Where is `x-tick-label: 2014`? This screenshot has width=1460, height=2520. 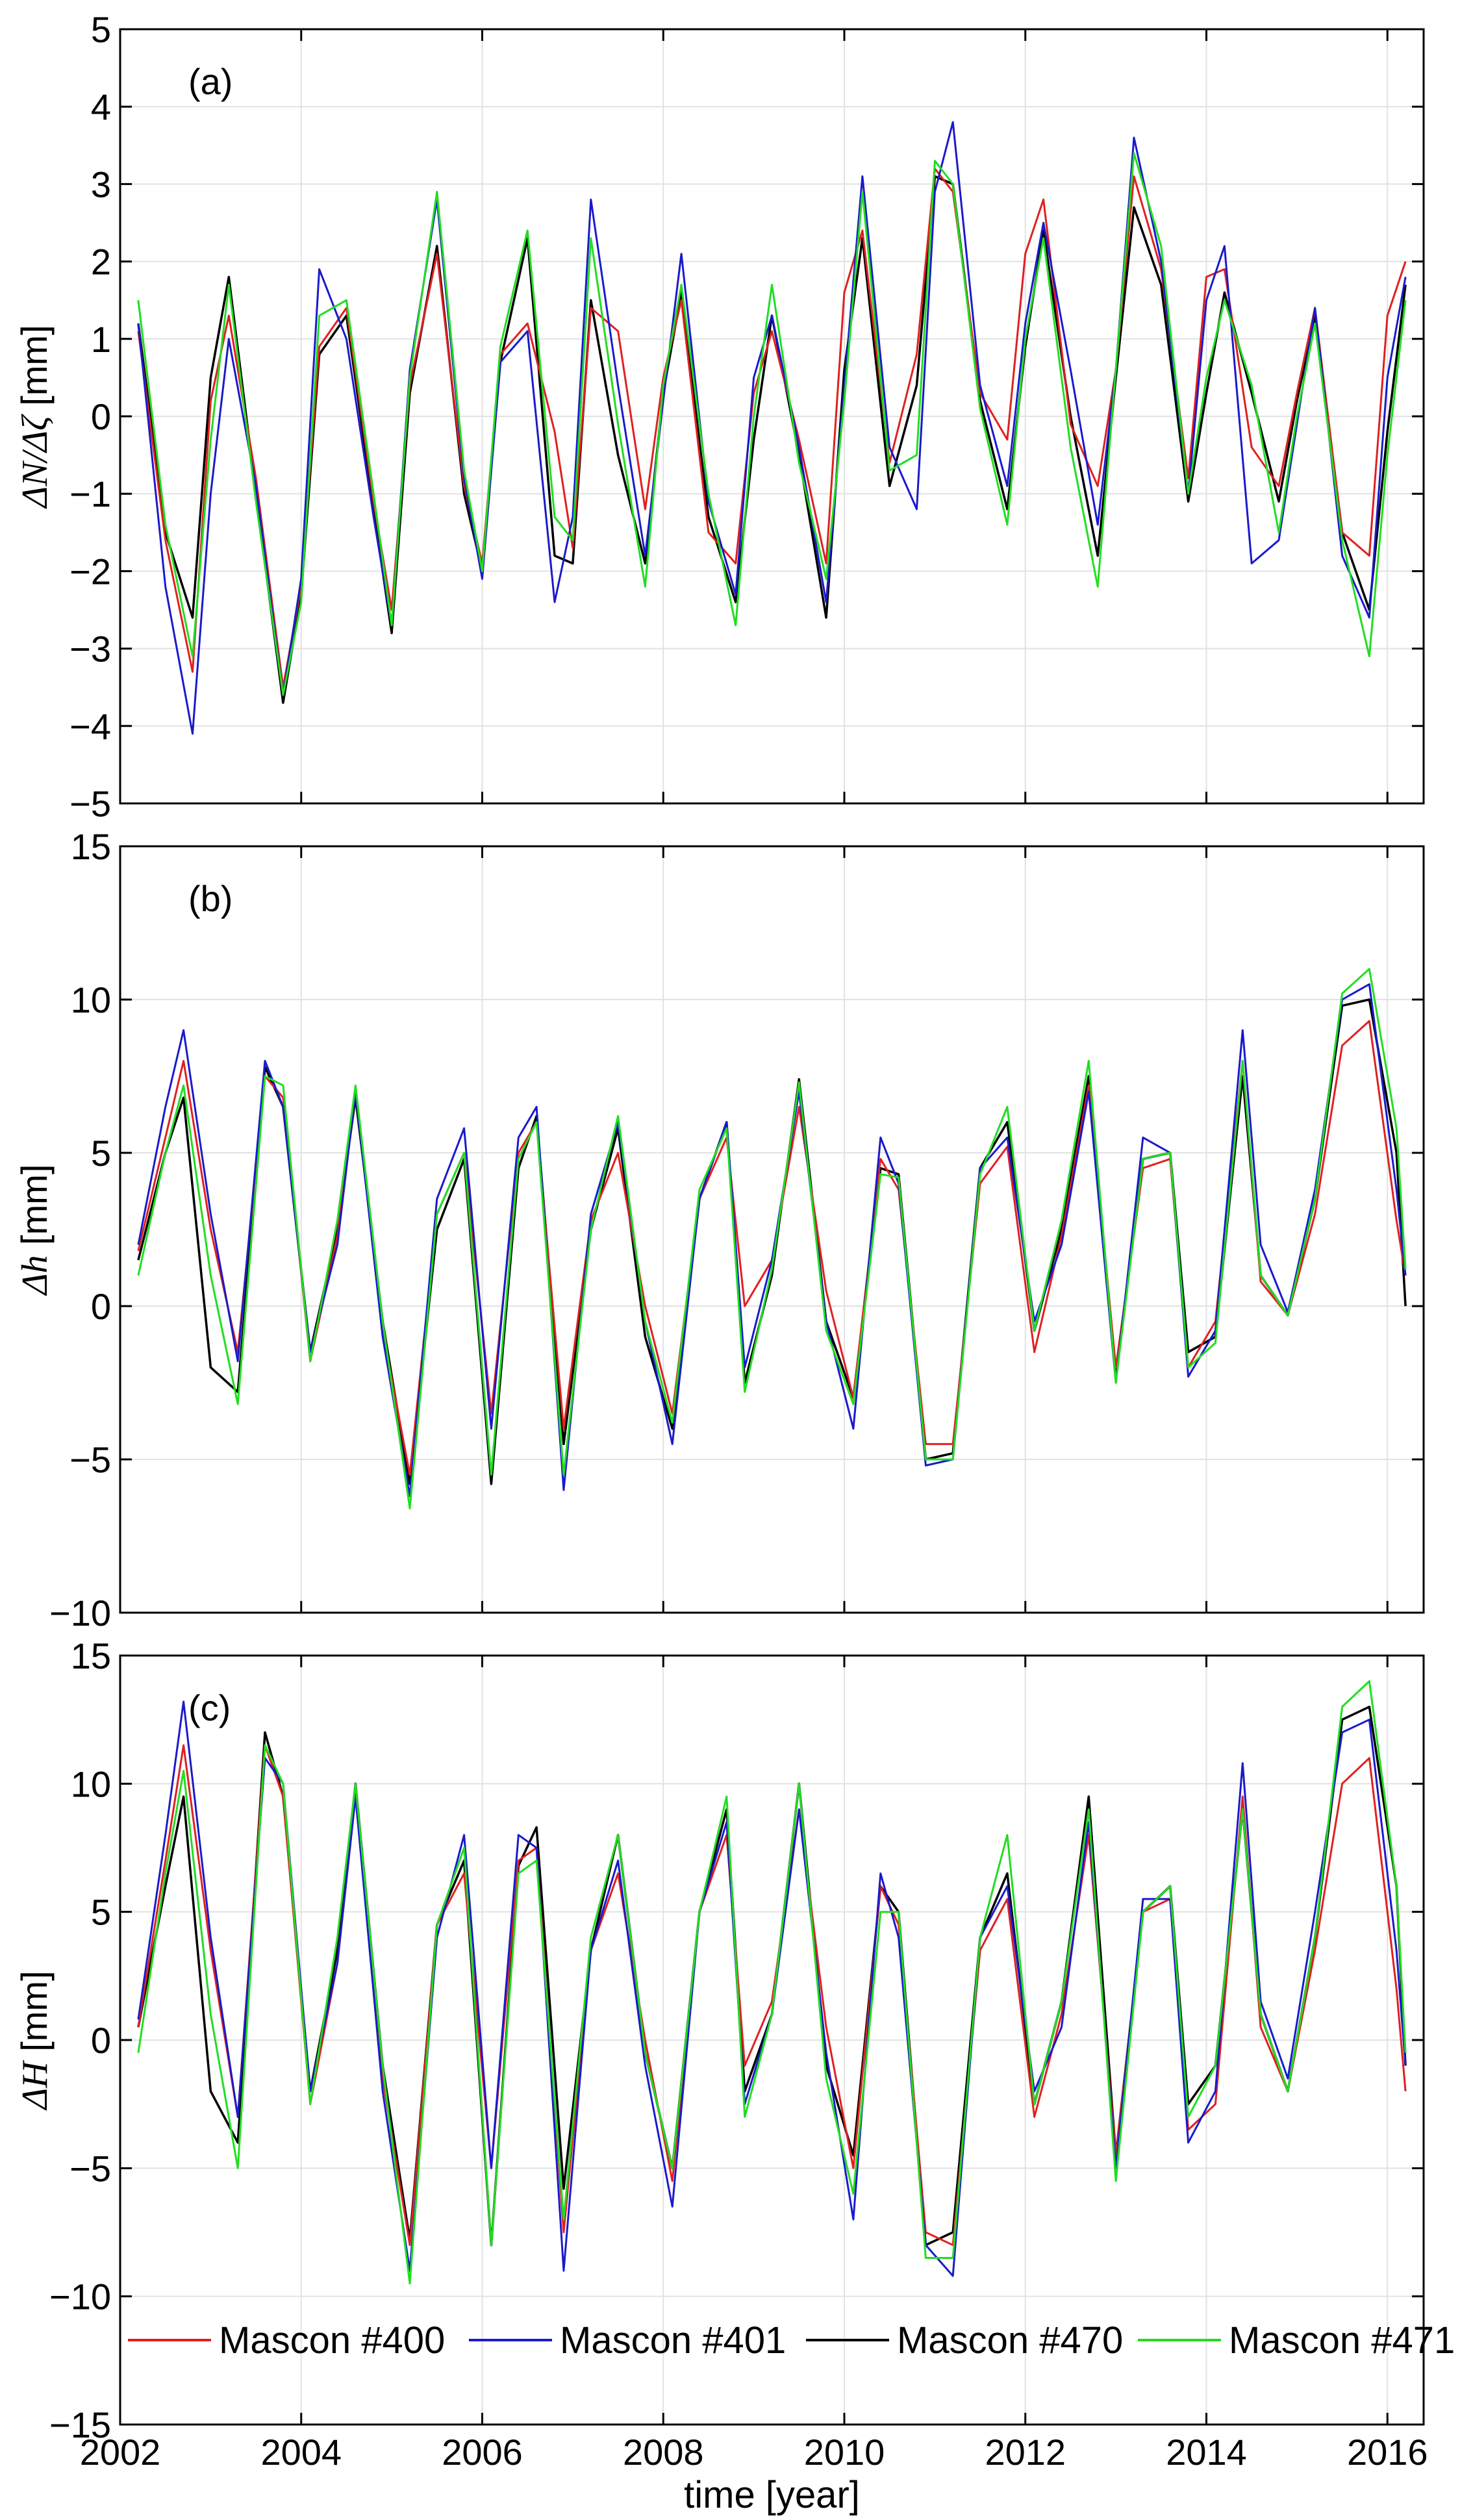 x-tick-label: 2014 is located at coordinates (1206, 2453).